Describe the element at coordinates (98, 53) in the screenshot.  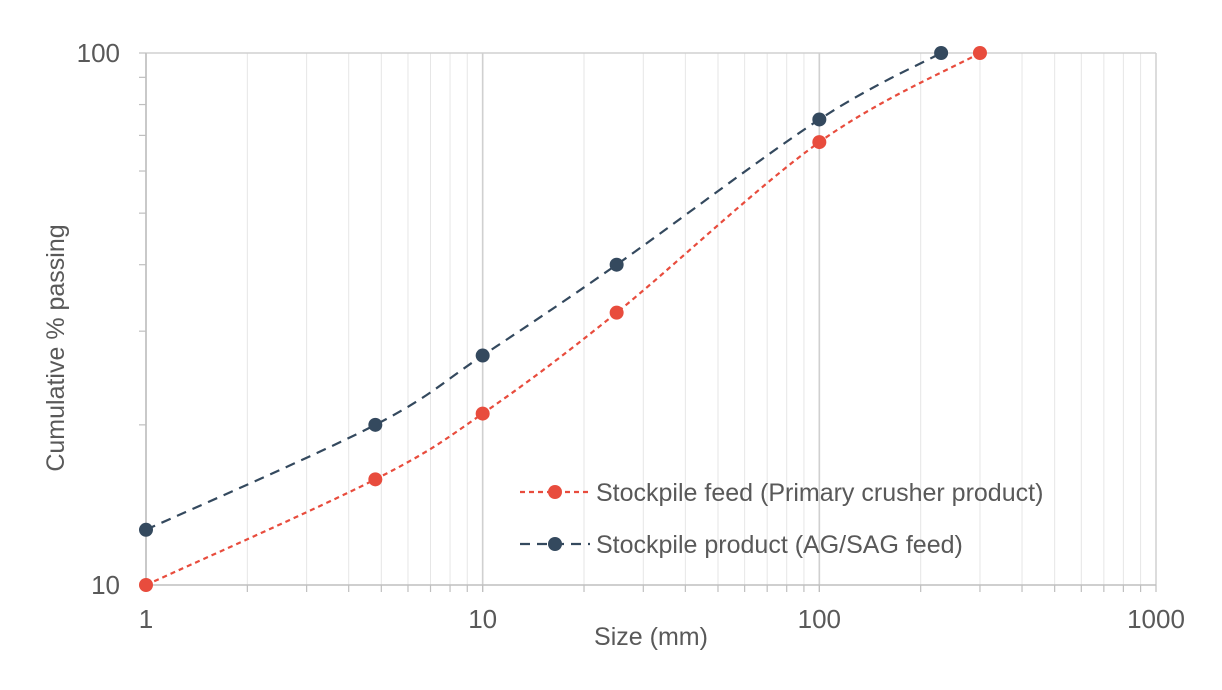
I see `y-tick-label: 100` at that location.